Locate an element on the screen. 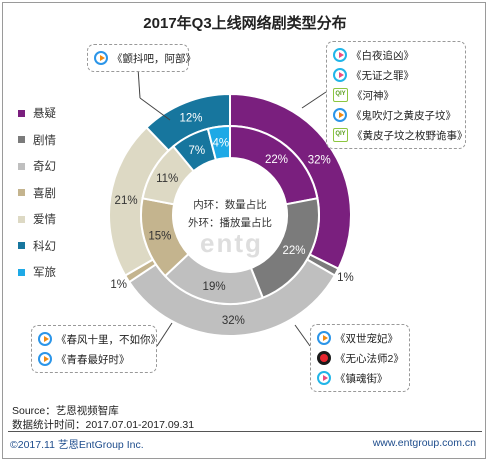 Image resolution: width=490 pixels, height=463 pixels. callout-title: 《河神》 is located at coordinates (373, 95).